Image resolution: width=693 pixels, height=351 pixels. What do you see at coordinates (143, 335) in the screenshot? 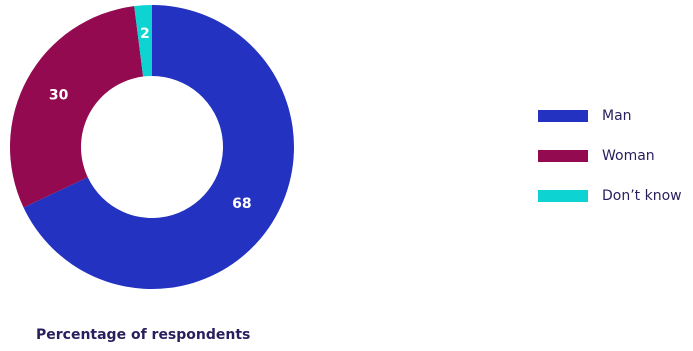
I see `chart-caption: Percentage of respondents` at bounding box center [143, 335].